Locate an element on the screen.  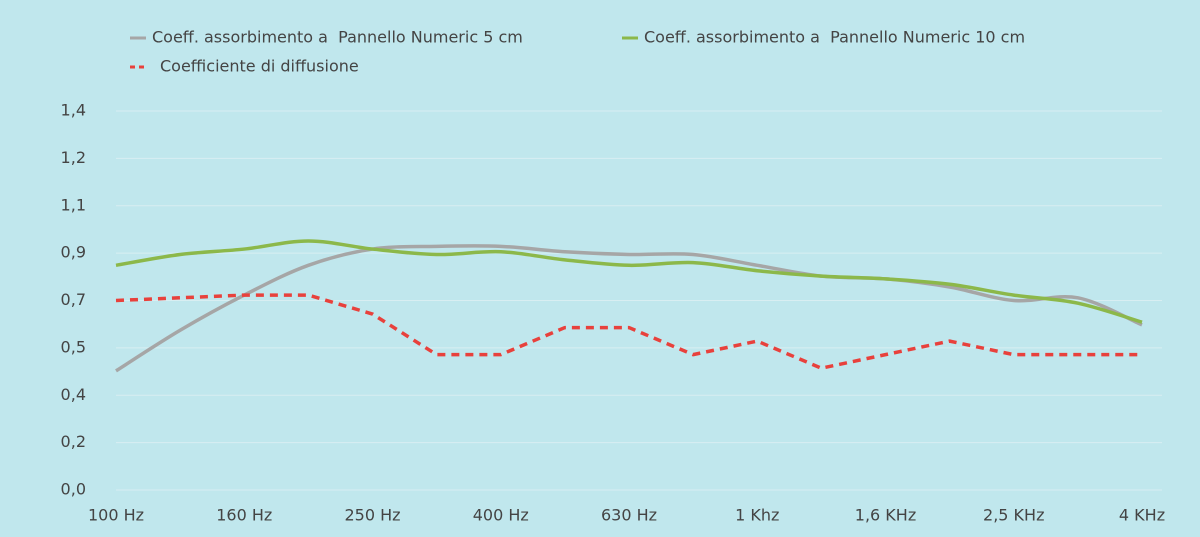
y-tick-label: 1,2 is located at coordinates (73, 157).